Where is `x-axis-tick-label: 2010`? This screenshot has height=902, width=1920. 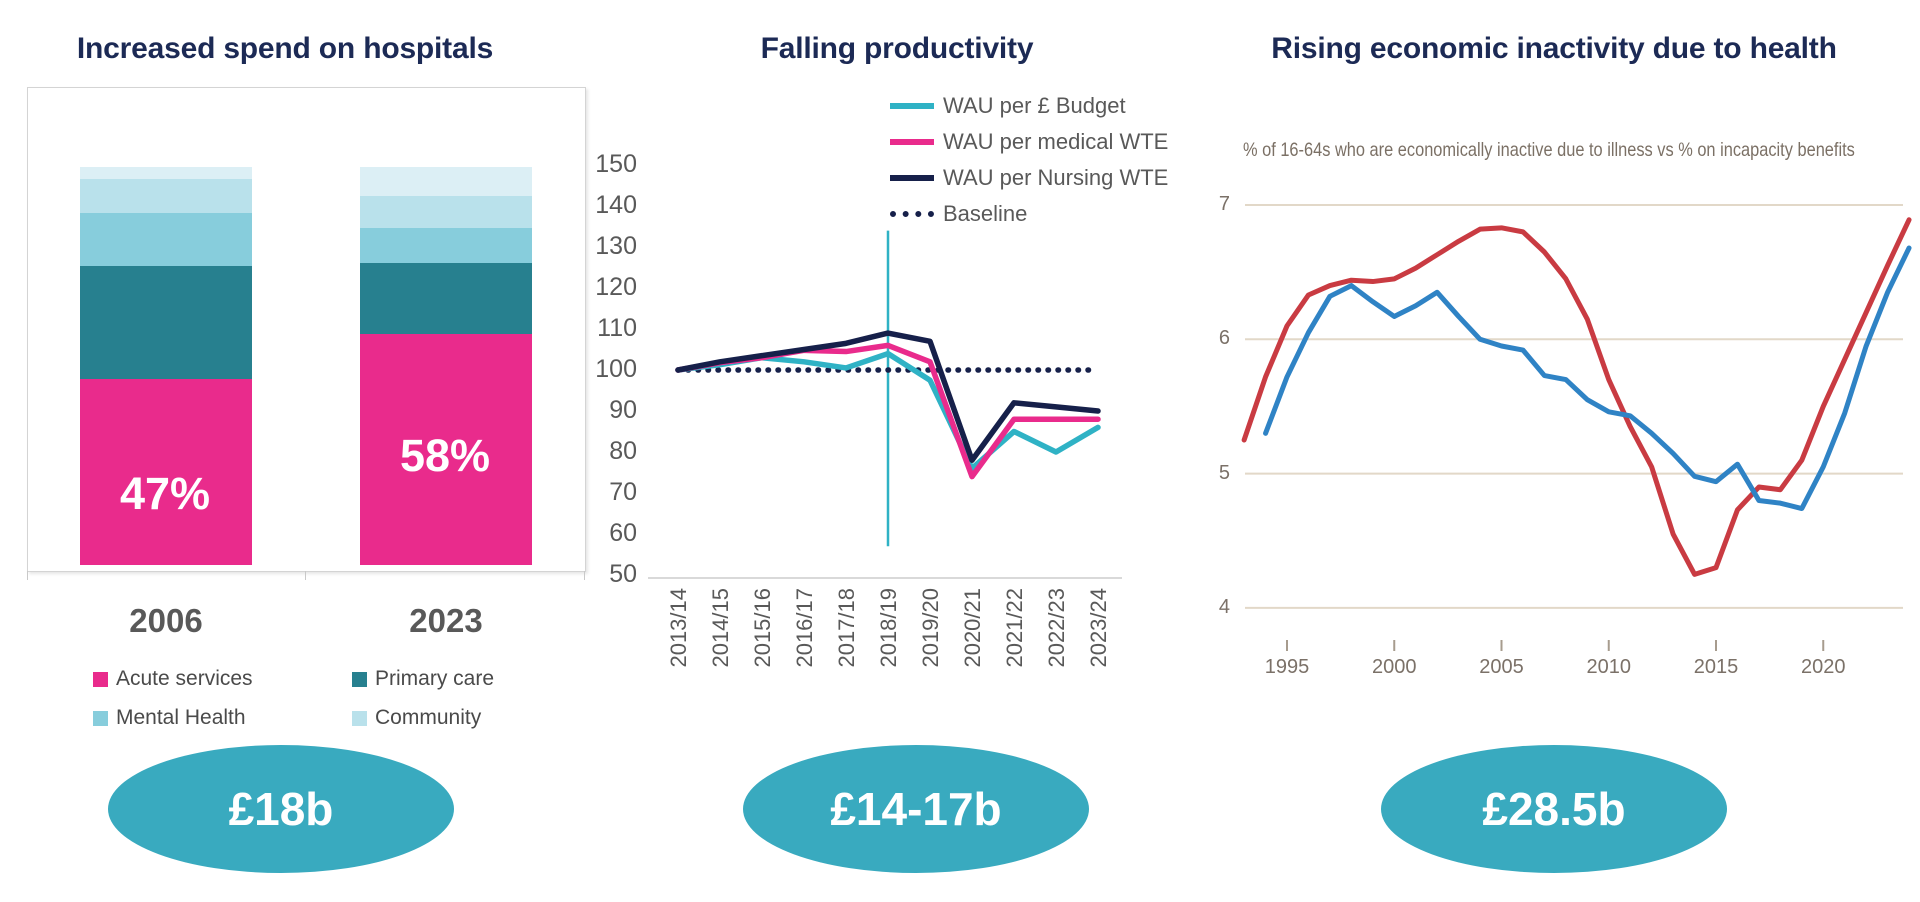 x-axis-tick-label: 2010 is located at coordinates (1609, 667).